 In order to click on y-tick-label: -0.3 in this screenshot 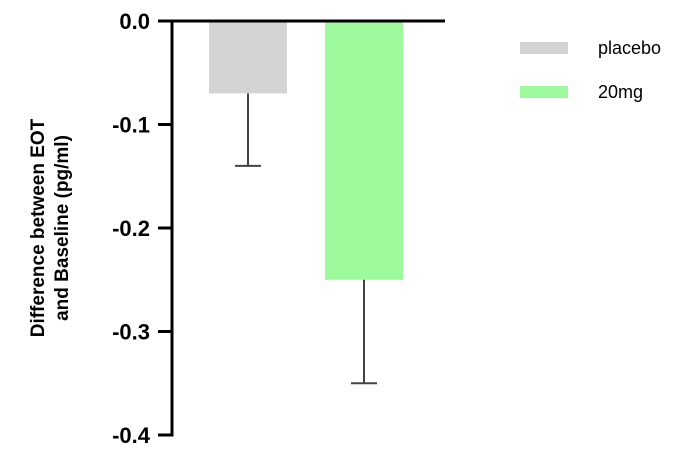, I will do `click(131, 332)`.